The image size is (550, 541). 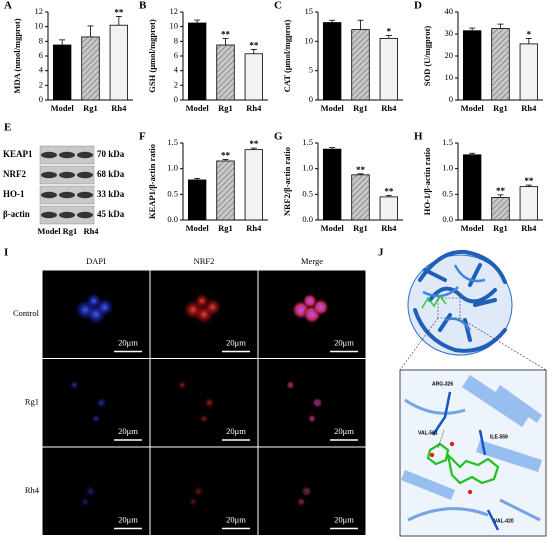 What do you see at coordinates (278, 6) in the screenshot?
I see `panel-letter: C` at bounding box center [278, 6].